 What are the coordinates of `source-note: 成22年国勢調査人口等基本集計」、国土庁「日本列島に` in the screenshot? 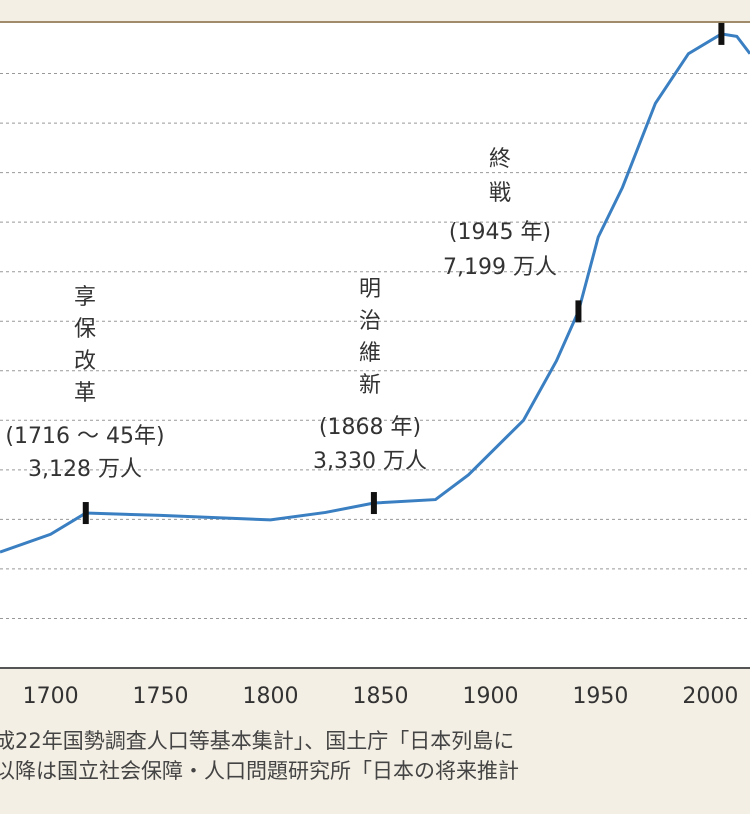 It's located at (257, 741).